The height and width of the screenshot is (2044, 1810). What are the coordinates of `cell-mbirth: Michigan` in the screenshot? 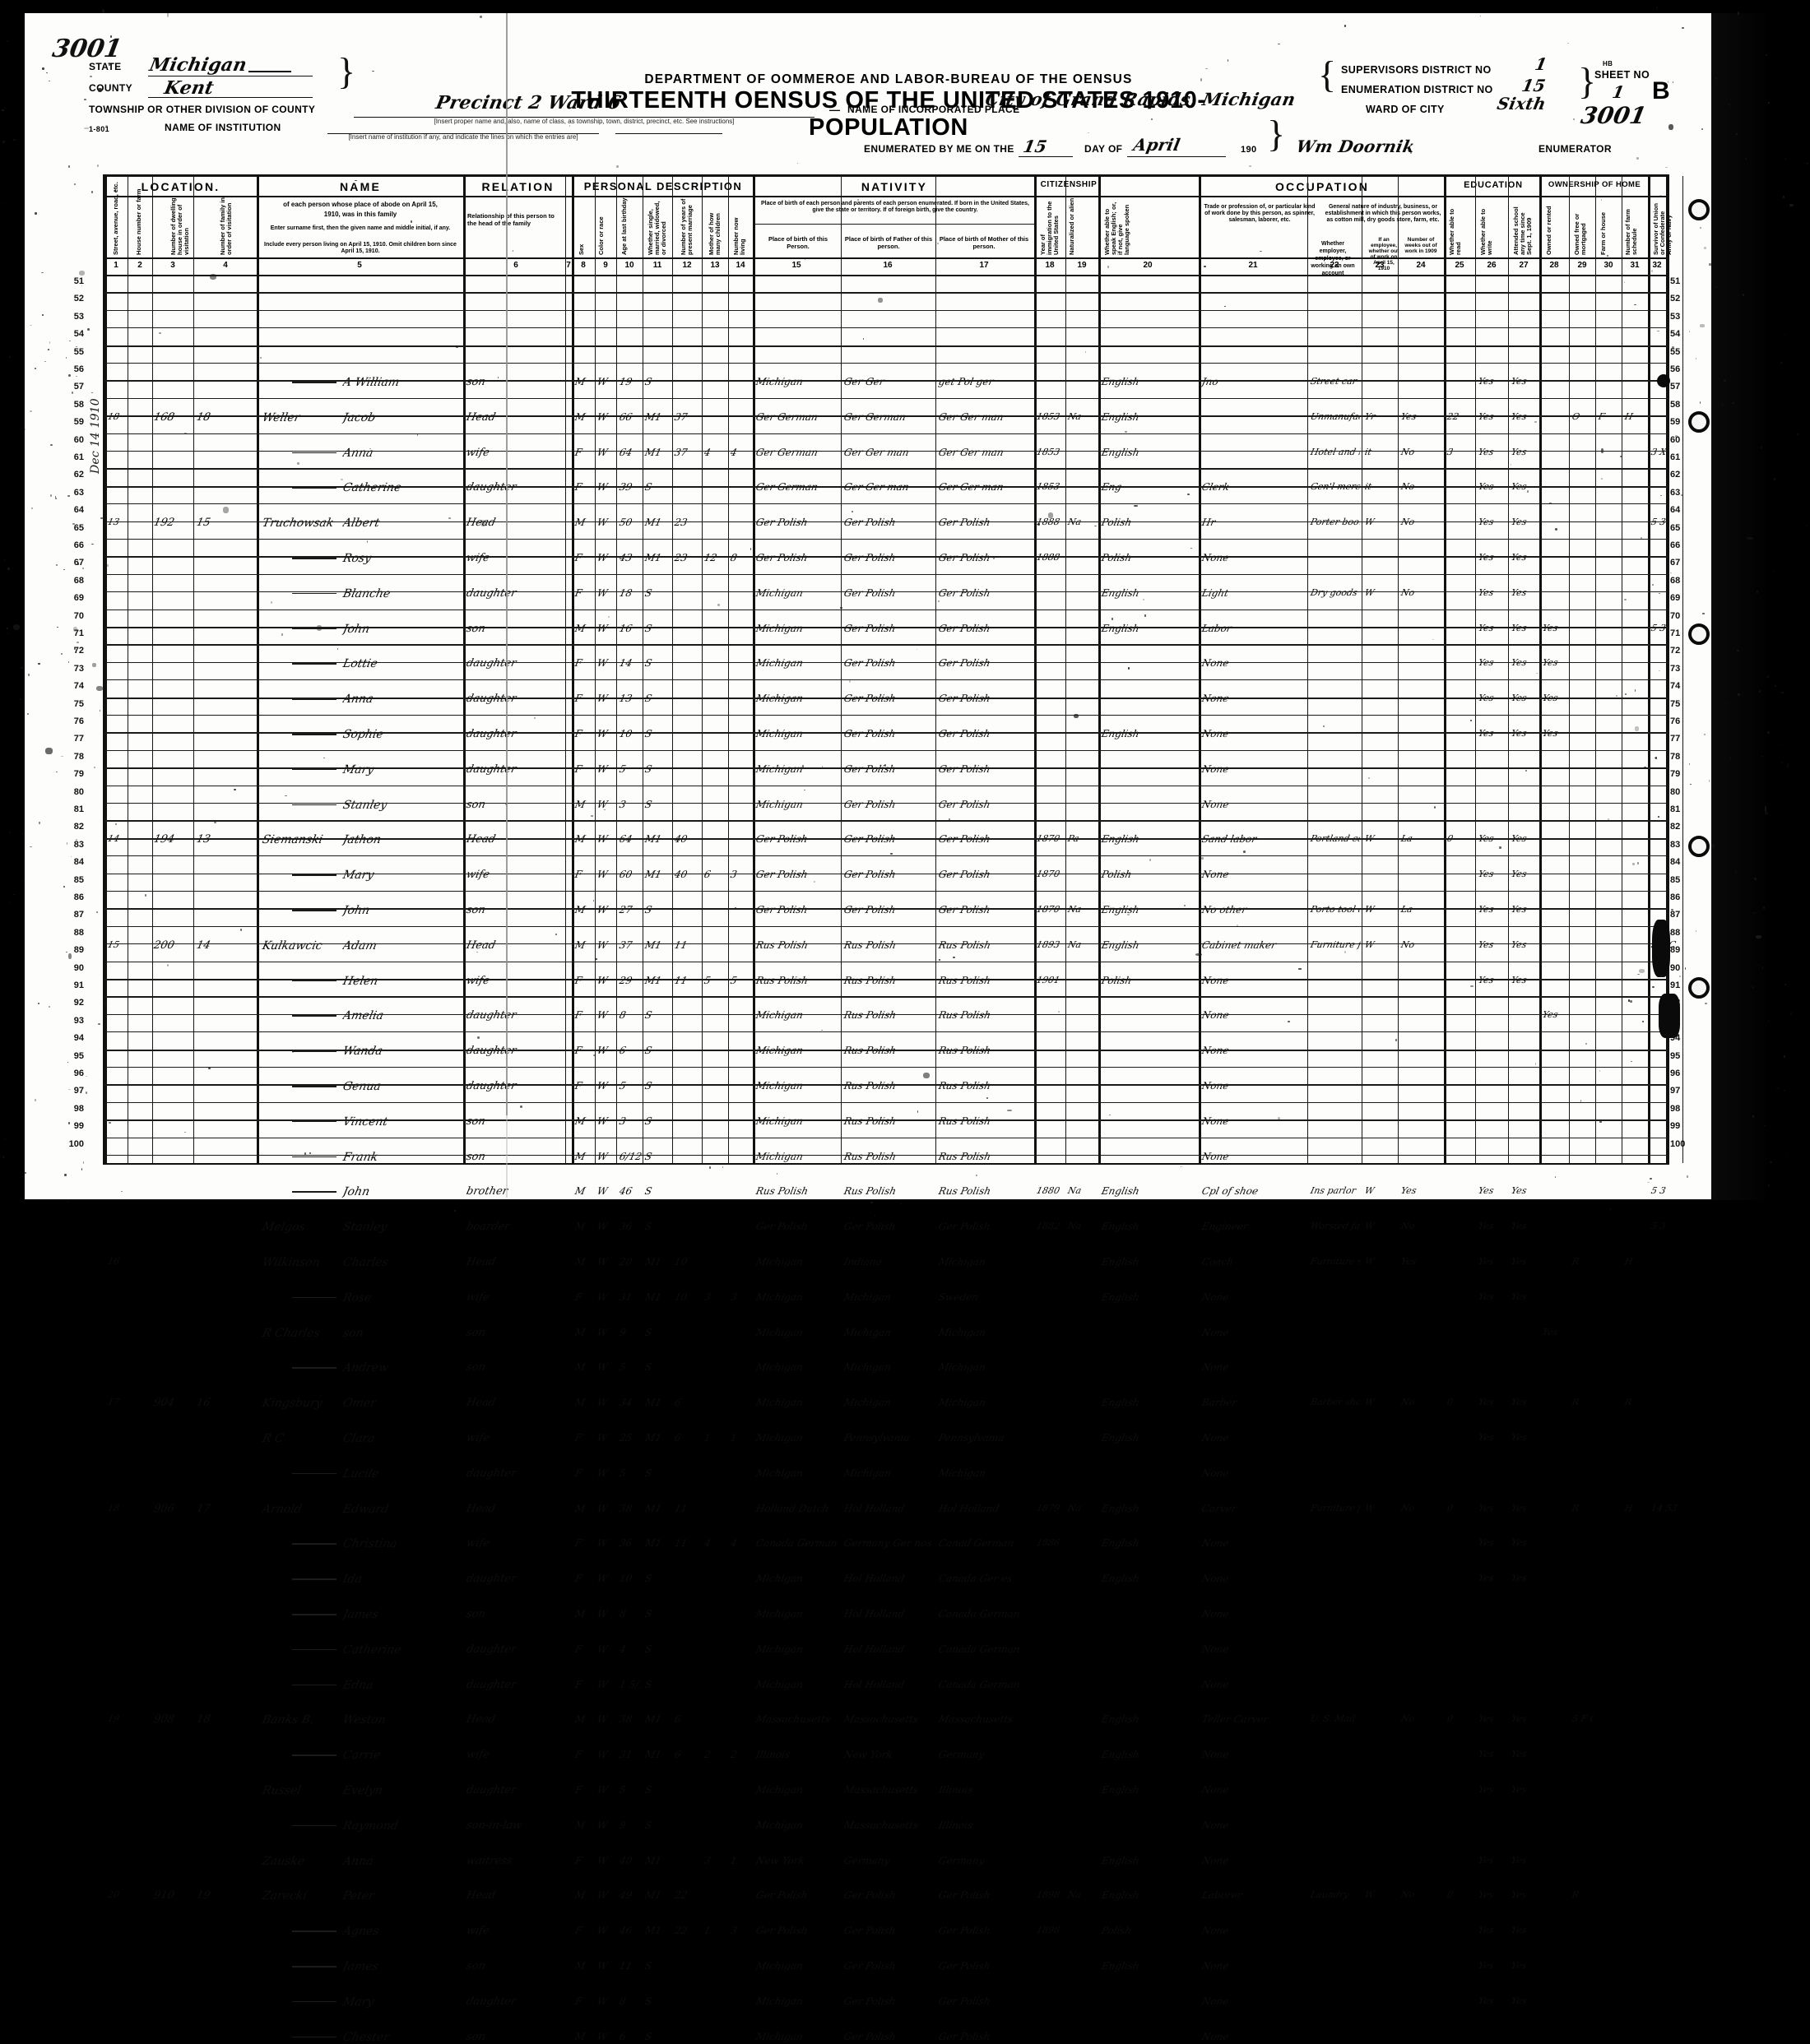 It's located at (985, 1262).